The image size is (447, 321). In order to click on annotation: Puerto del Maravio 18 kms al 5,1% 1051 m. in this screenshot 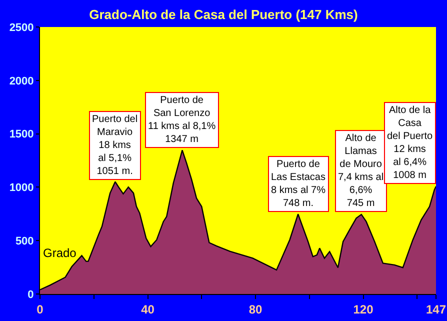, I will do `click(115, 145)`.